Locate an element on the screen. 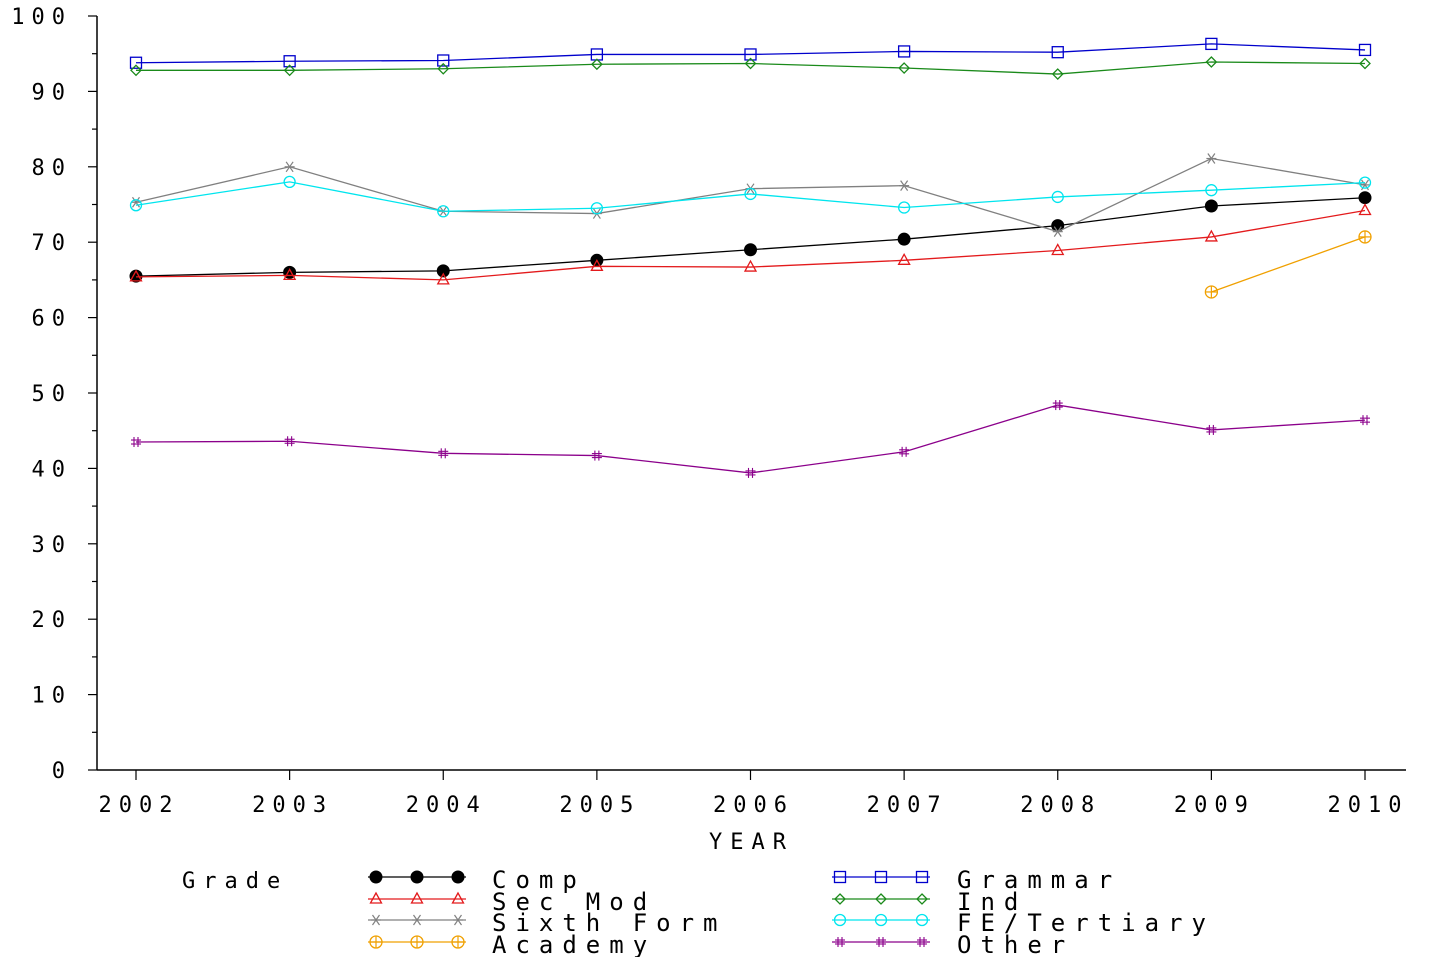 The height and width of the screenshot is (957, 1430). legend-label-ind: Ind is located at coordinates (992, 902).